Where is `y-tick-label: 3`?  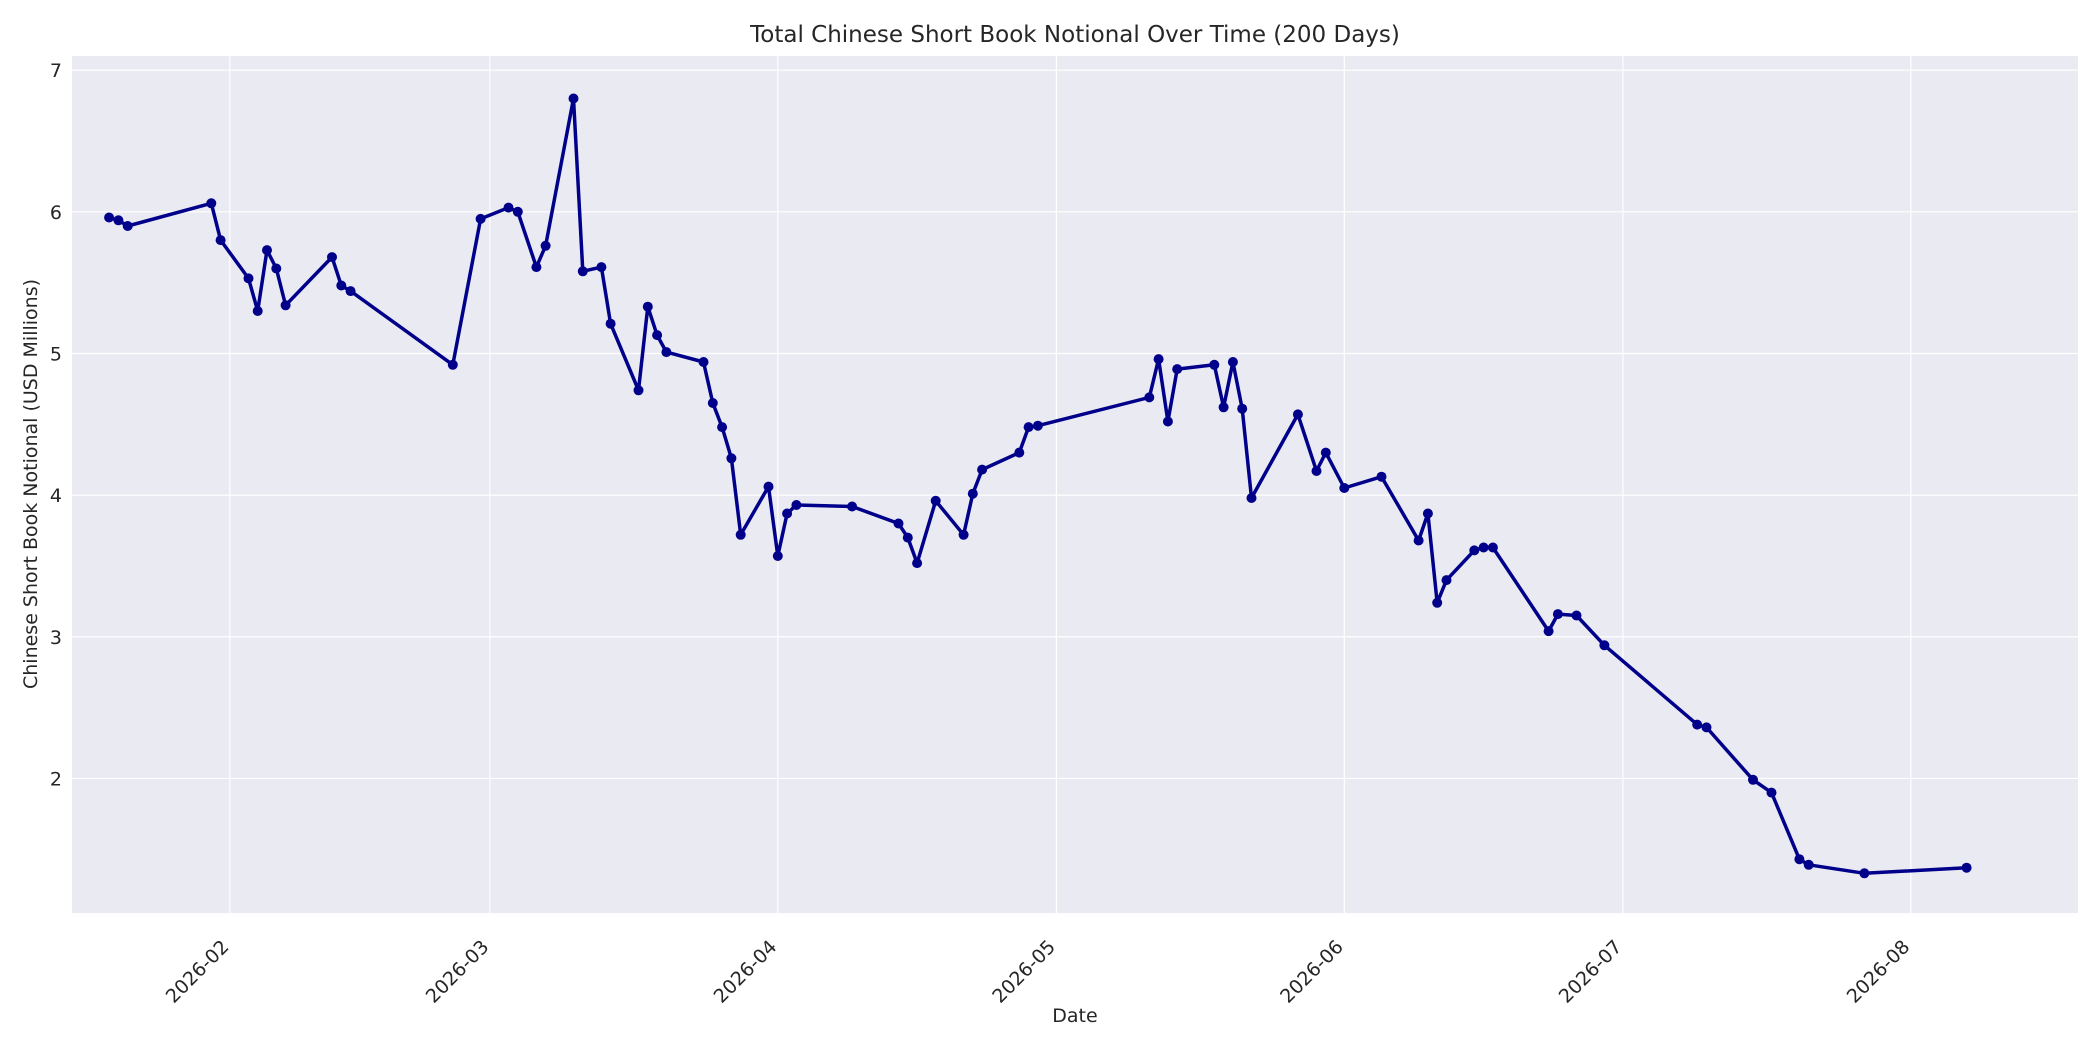
y-tick-label: 3 is located at coordinates (56, 638).